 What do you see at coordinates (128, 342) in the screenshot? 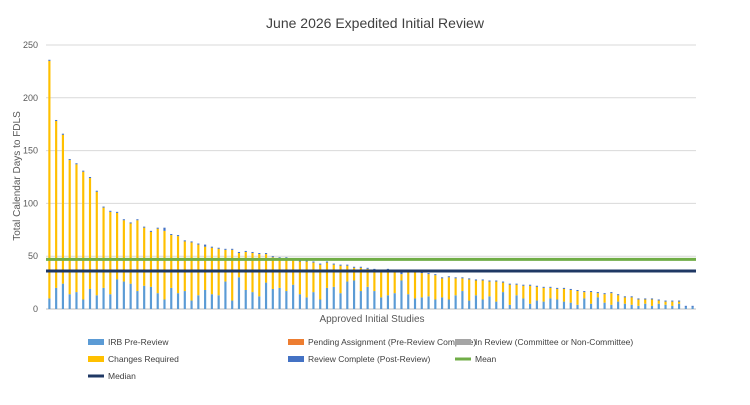
I see `legend-item-irb-pre-review: IRB Pre-Review` at bounding box center [128, 342].